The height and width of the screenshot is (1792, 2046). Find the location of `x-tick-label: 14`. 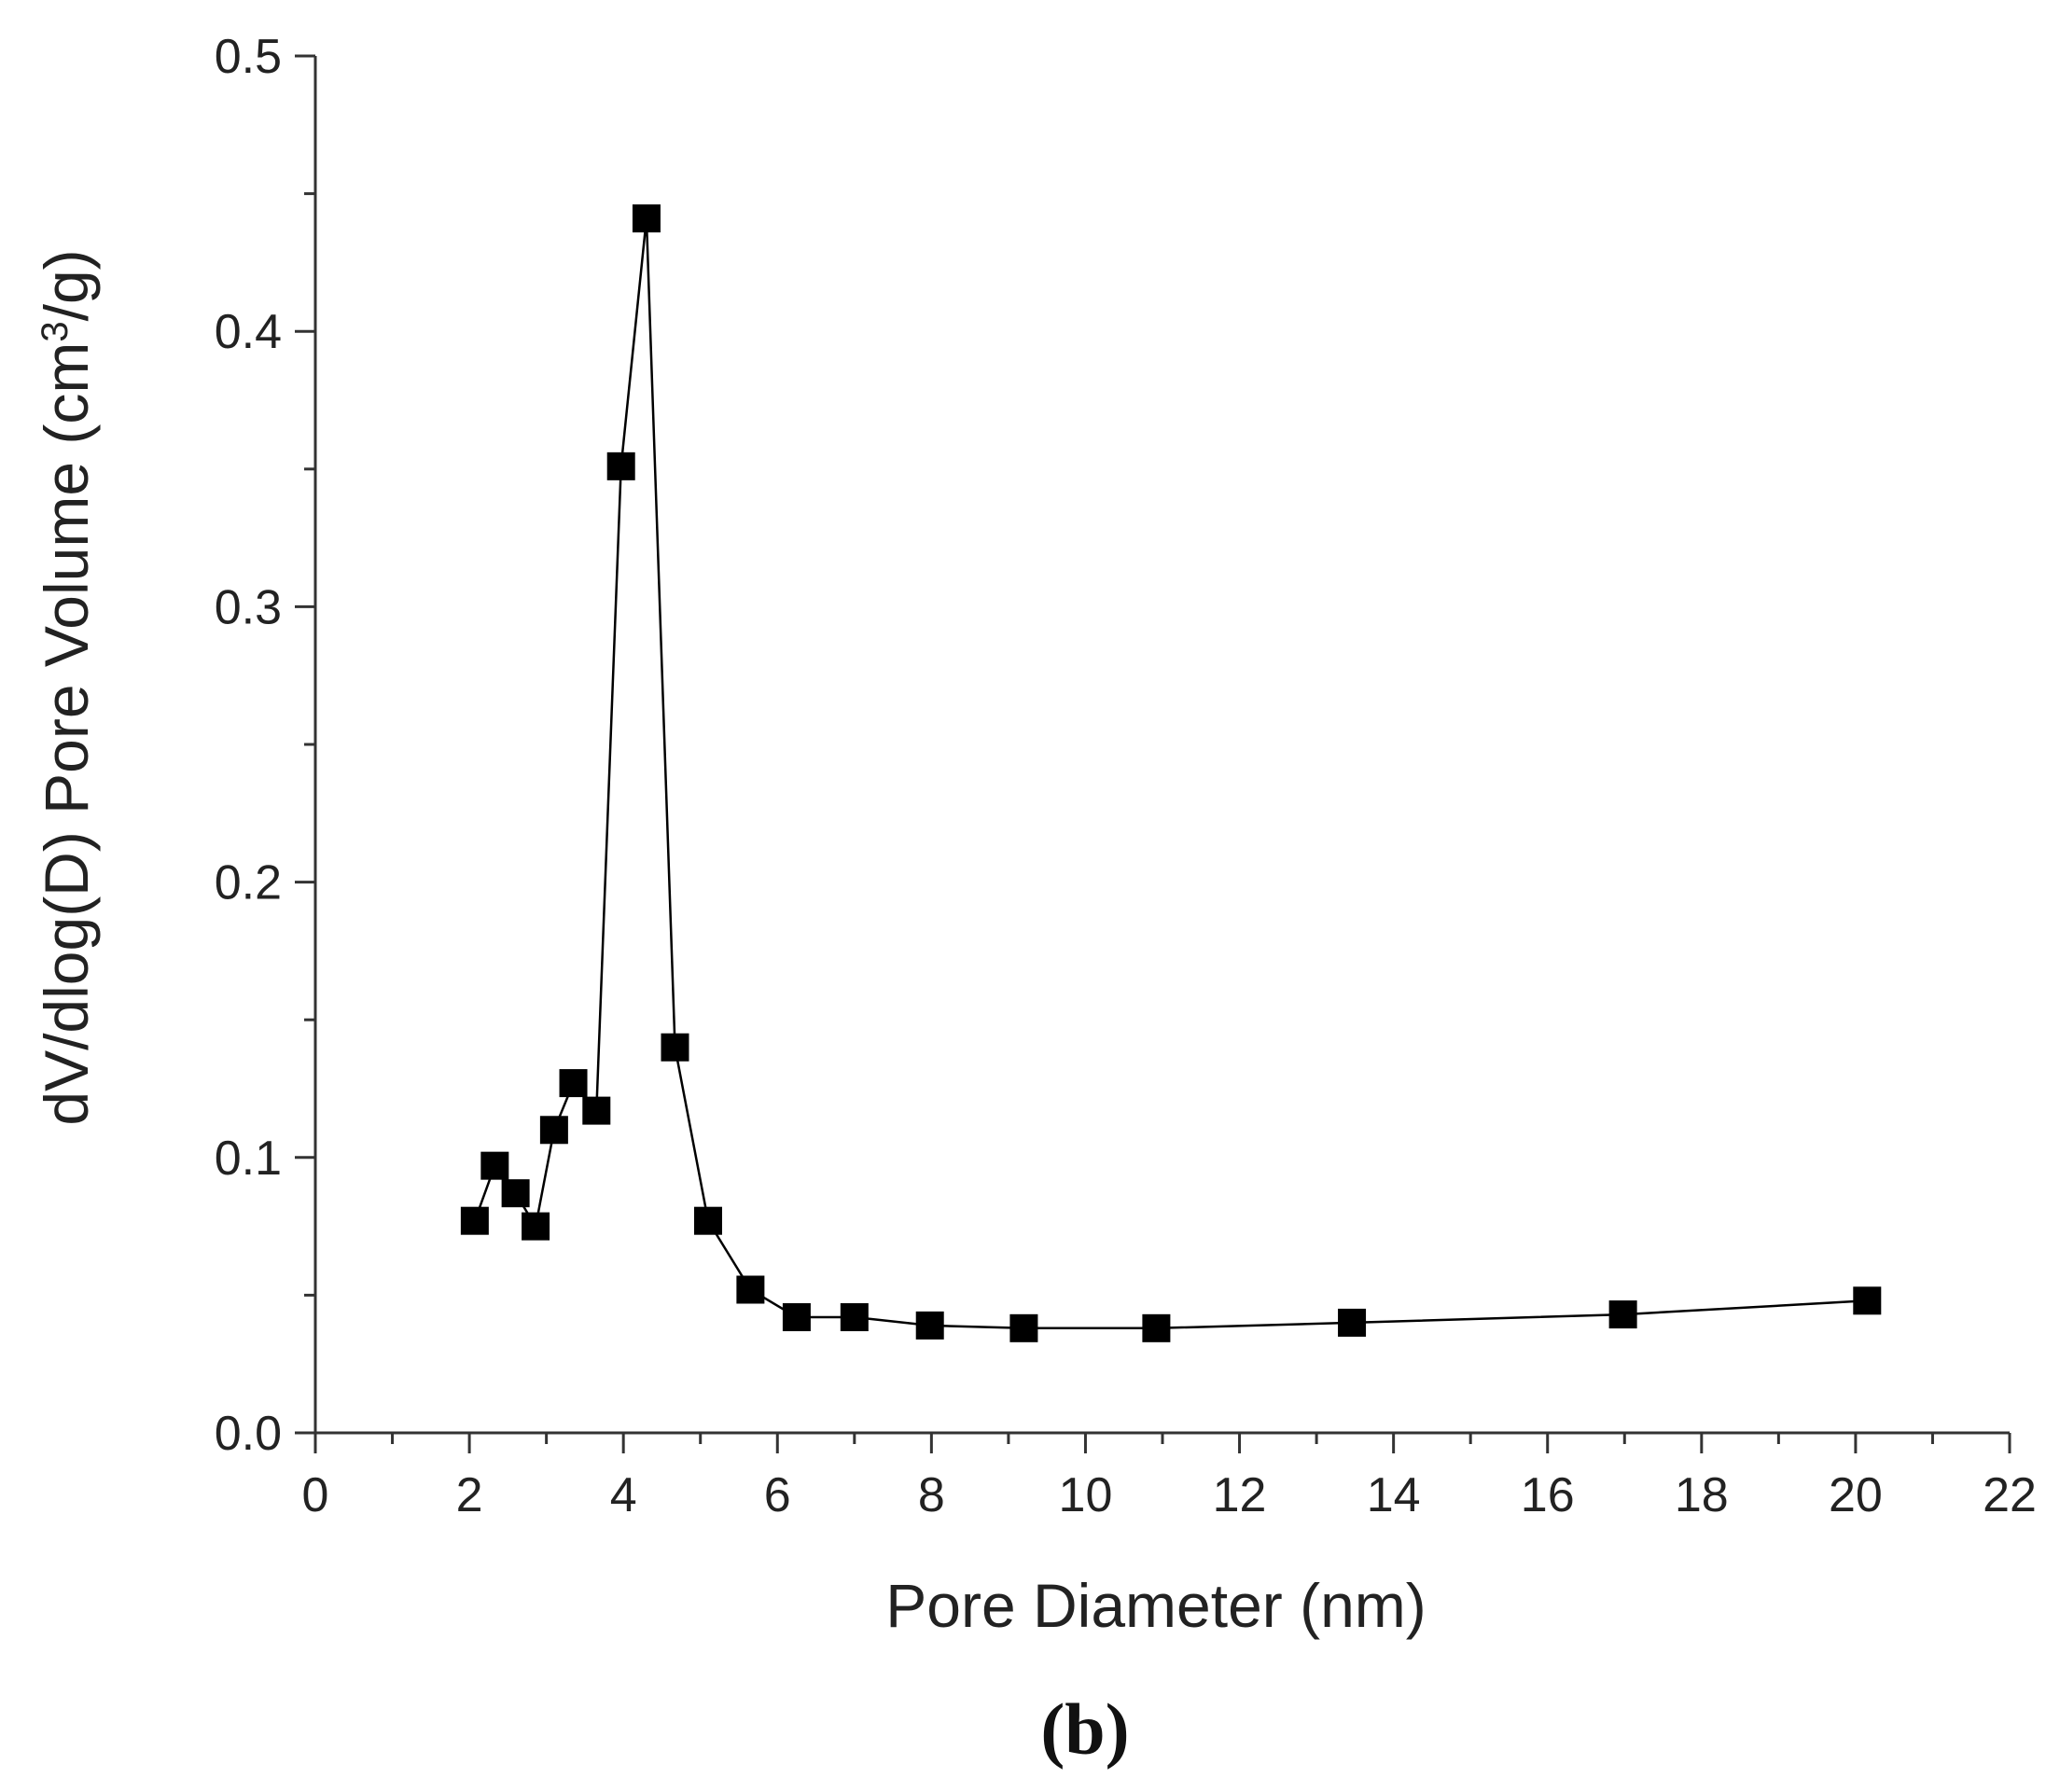

x-tick-label: 14 is located at coordinates (1394, 1495).